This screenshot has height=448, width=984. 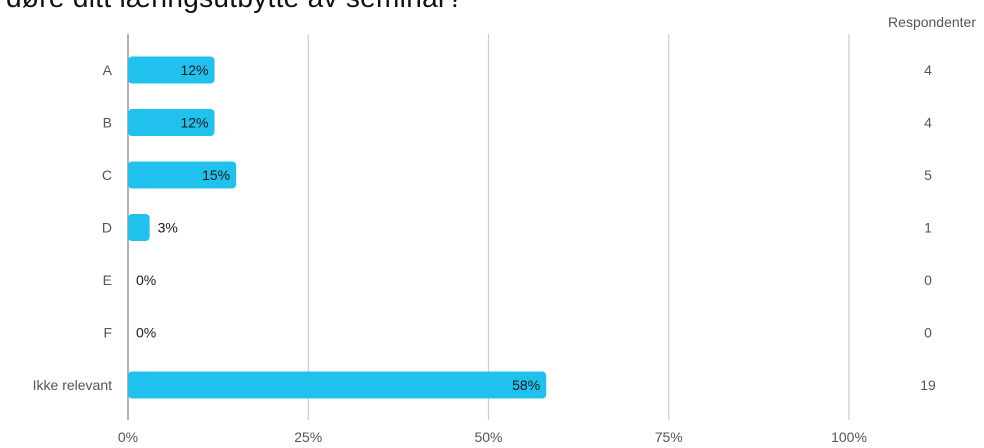 What do you see at coordinates (168, 228) in the screenshot?
I see `bar-value-label: 3%` at bounding box center [168, 228].